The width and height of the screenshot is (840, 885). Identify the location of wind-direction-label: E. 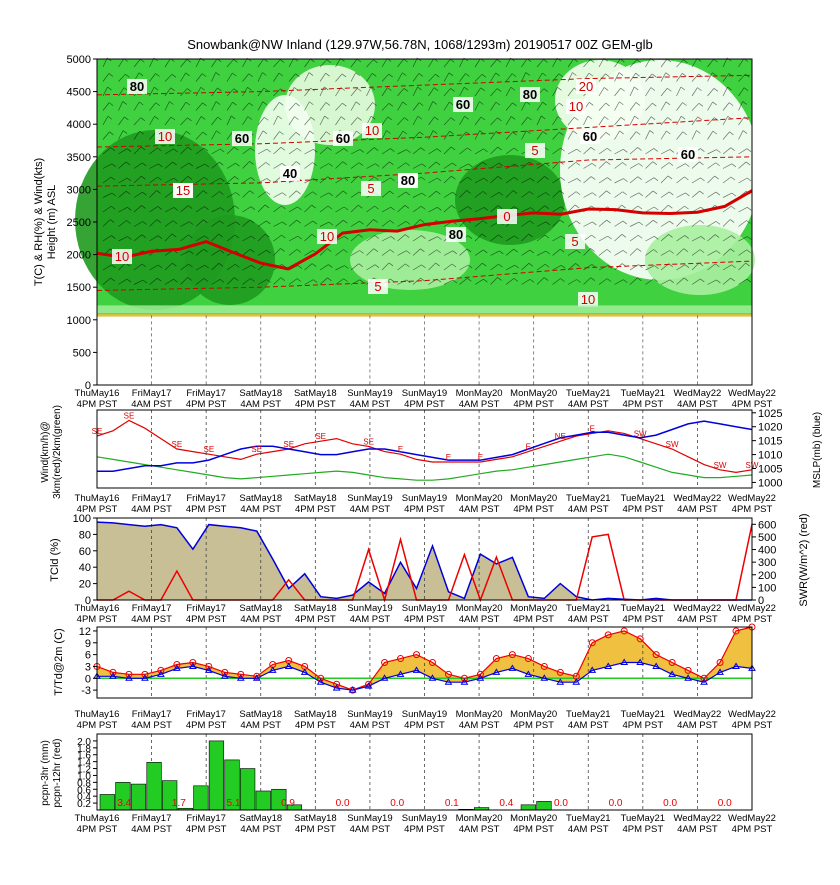
(592, 428).